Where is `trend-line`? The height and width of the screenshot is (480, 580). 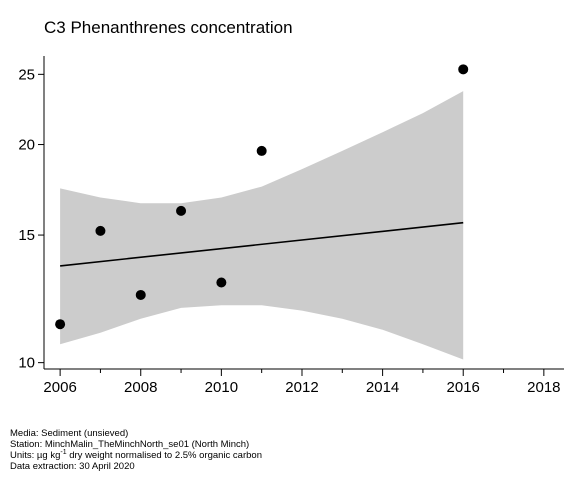 trend-line is located at coordinates (262, 244).